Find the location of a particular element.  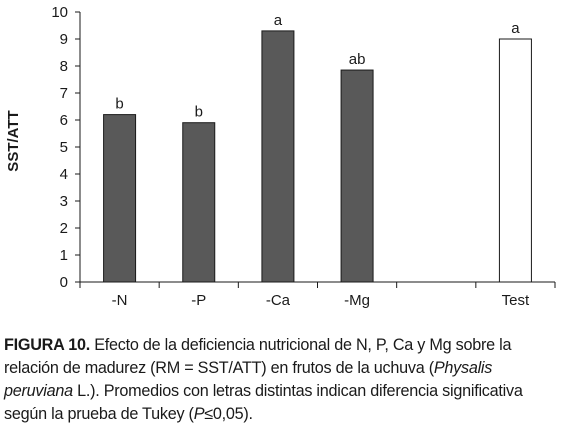

caption-text-3: ≤0,05). is located at coordinates (228, 414).